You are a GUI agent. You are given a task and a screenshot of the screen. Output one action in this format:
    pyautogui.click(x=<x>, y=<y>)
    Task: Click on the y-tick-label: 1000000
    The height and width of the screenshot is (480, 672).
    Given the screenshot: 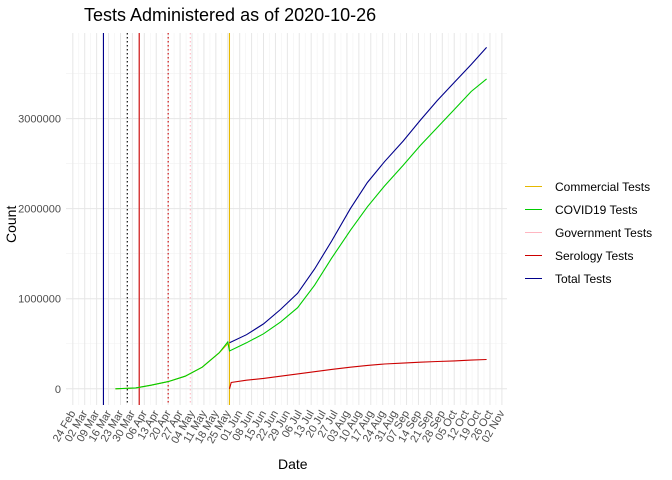 What is the action you would take?
    pyautogui.click(x=39, y=300)
    